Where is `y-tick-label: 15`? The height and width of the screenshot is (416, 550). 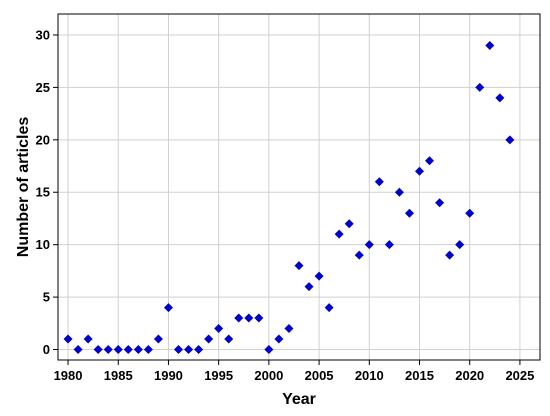 y-tick-label: 15 is located at coordinates (43, 192).